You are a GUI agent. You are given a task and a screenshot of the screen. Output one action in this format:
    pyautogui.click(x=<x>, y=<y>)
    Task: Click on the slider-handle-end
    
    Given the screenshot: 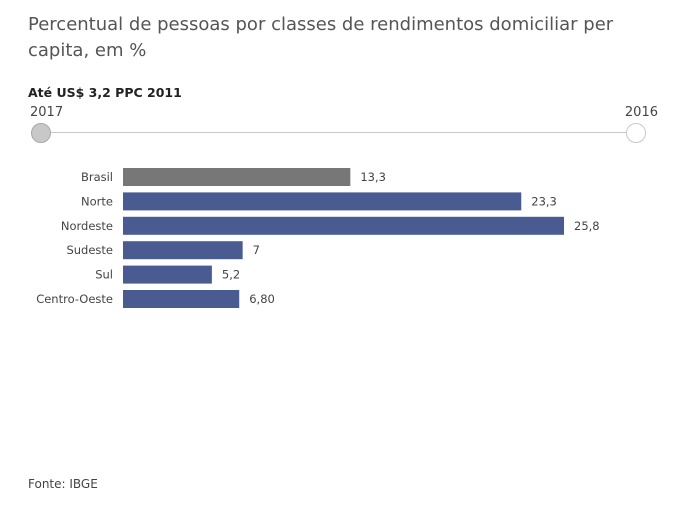 What is the action you would take?
    pyautogui.click(x=636, y=133)
    